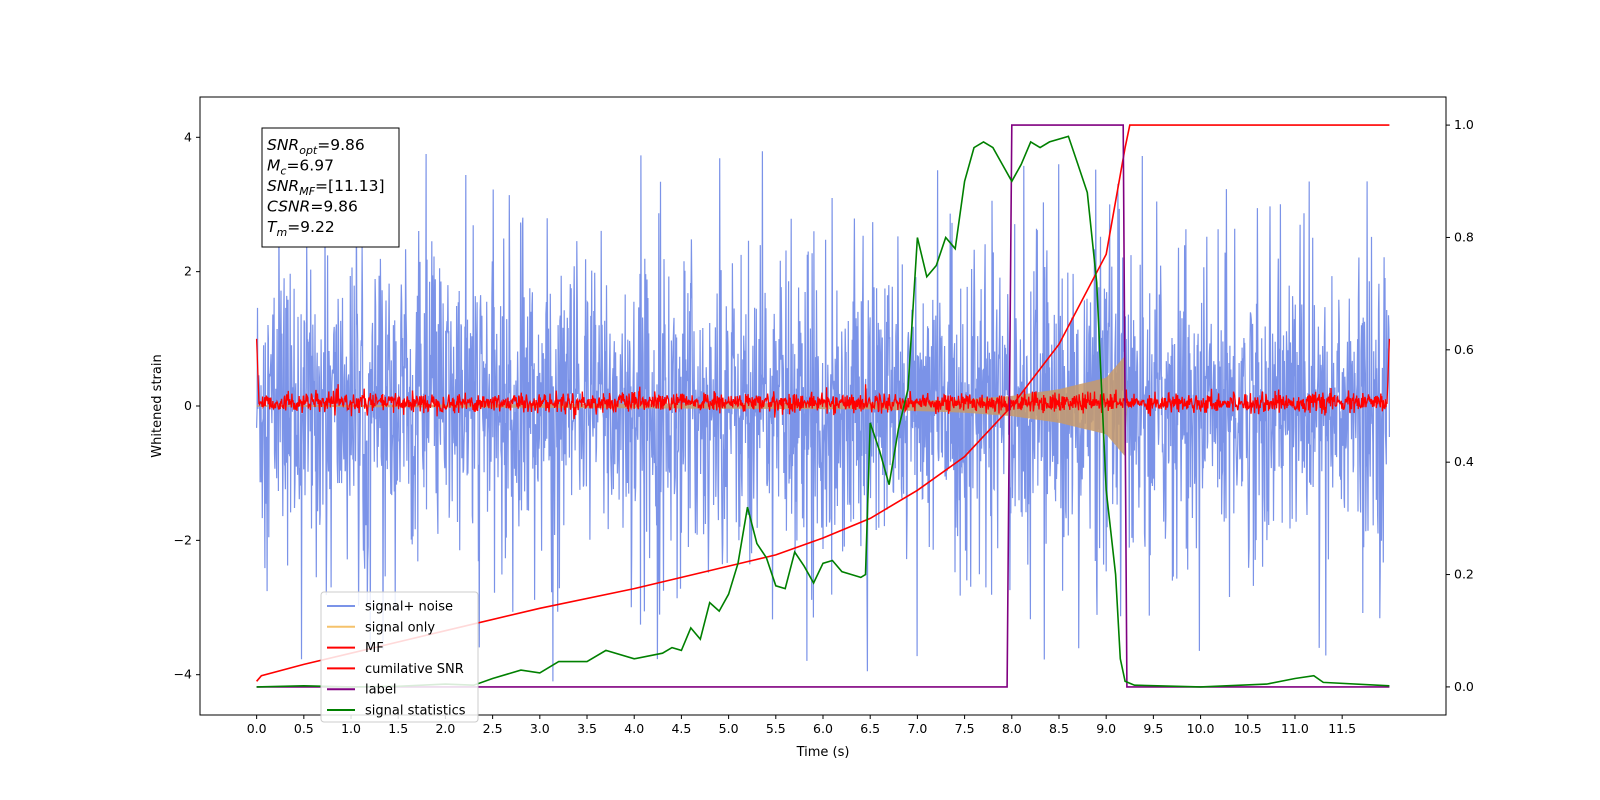 This screenshot has width=1600, height=800. Describe the element at coordinates (691, 406) in the screenshot. I see `series-signal-only-band` at that location.